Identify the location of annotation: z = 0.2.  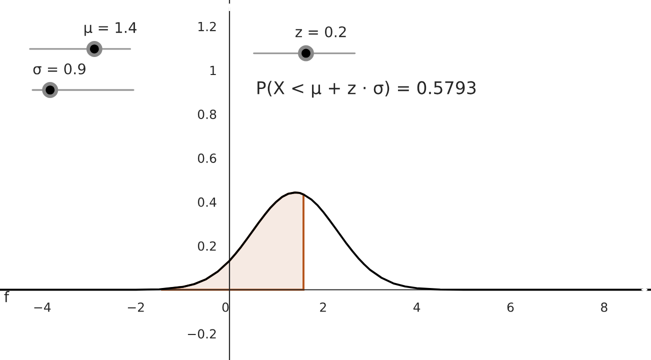
(321, 32).